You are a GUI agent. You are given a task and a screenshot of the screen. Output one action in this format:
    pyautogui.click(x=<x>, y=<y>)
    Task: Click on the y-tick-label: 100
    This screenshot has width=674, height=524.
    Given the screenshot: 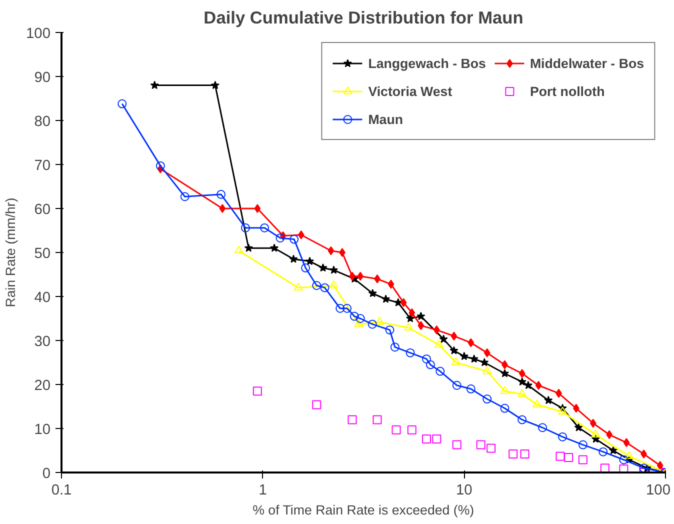 What is the action you would take?
    pyautogui.click(x=38, y=34)
    